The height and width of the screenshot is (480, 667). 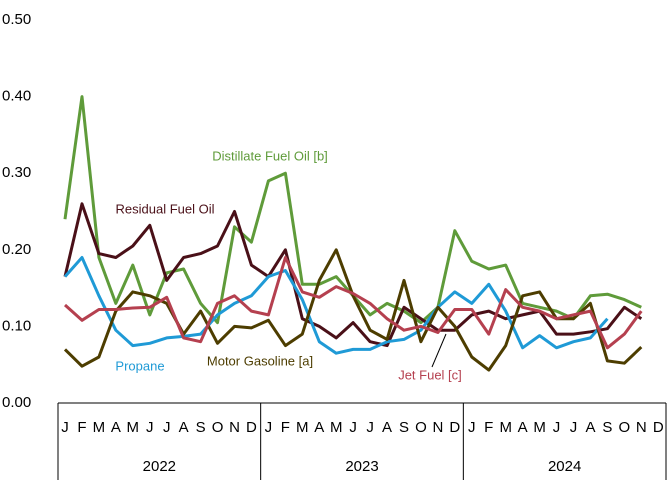 What do you see at coordinates (439, 350) in the screenshot?
I see `label-pointer` at bounding box center [439, 350].